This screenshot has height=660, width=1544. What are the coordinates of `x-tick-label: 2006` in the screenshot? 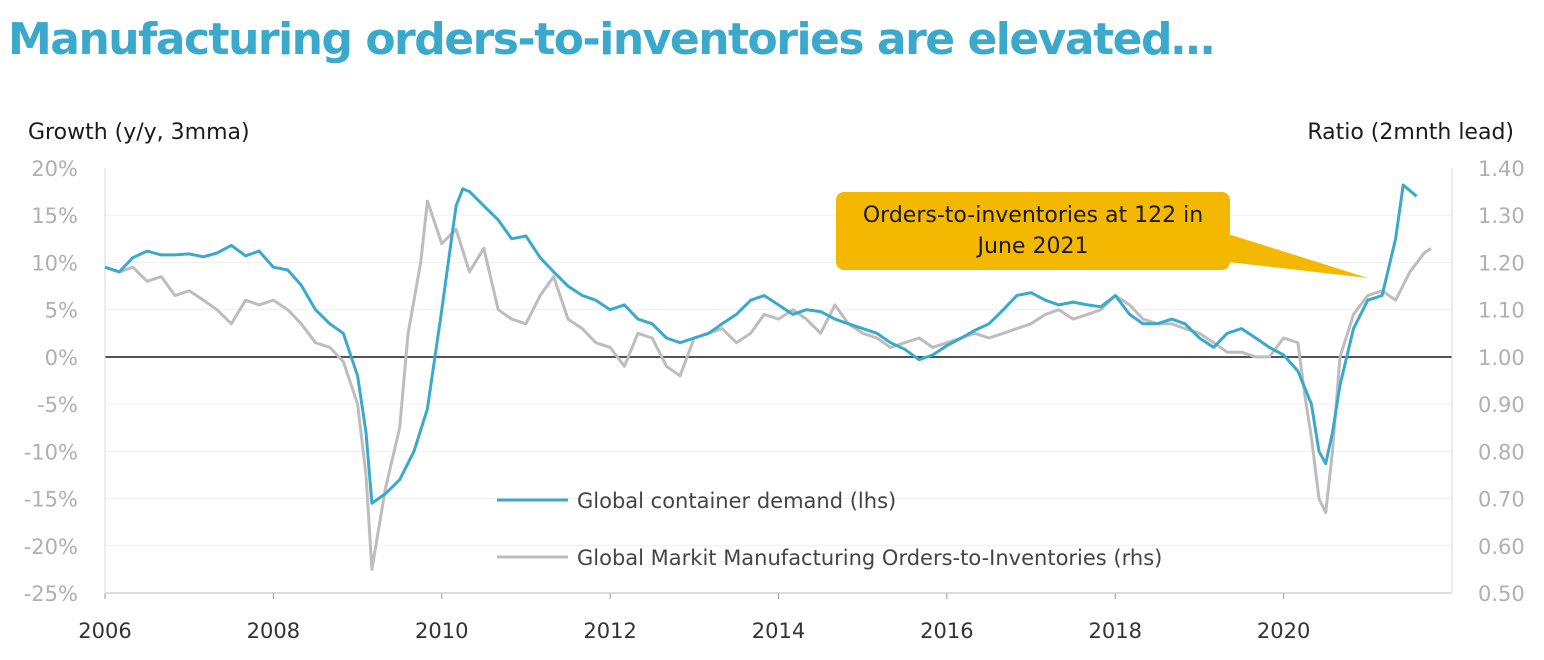 It's located at (104, 631).